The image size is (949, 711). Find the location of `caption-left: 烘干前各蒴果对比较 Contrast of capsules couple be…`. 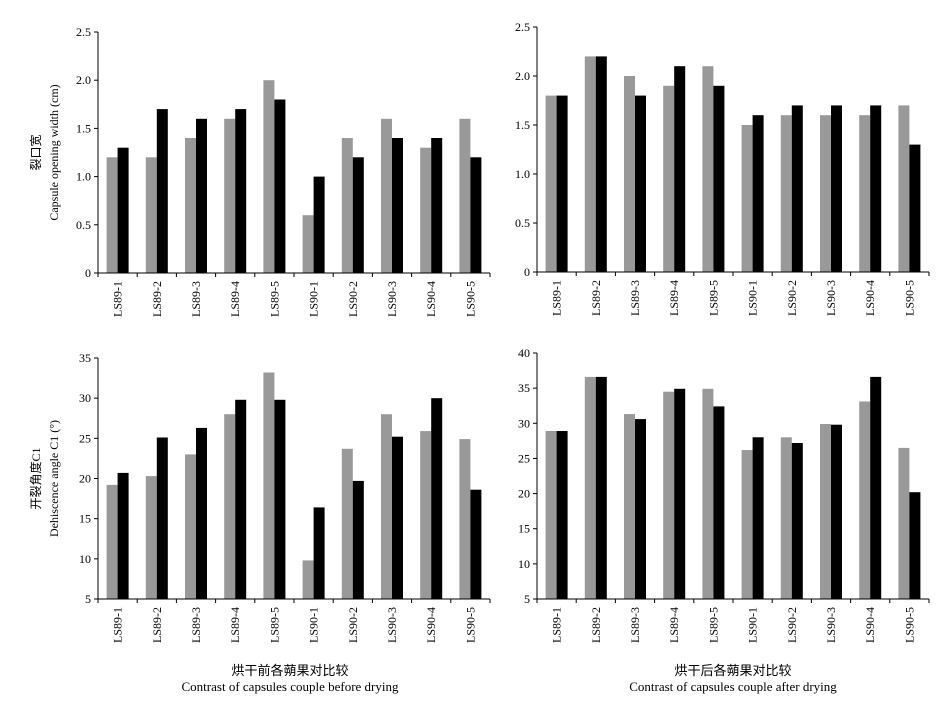

caption-left: 烘干前各蒴果对比较 Contrast of capsules couple be… is located at coordinates (290, 679).